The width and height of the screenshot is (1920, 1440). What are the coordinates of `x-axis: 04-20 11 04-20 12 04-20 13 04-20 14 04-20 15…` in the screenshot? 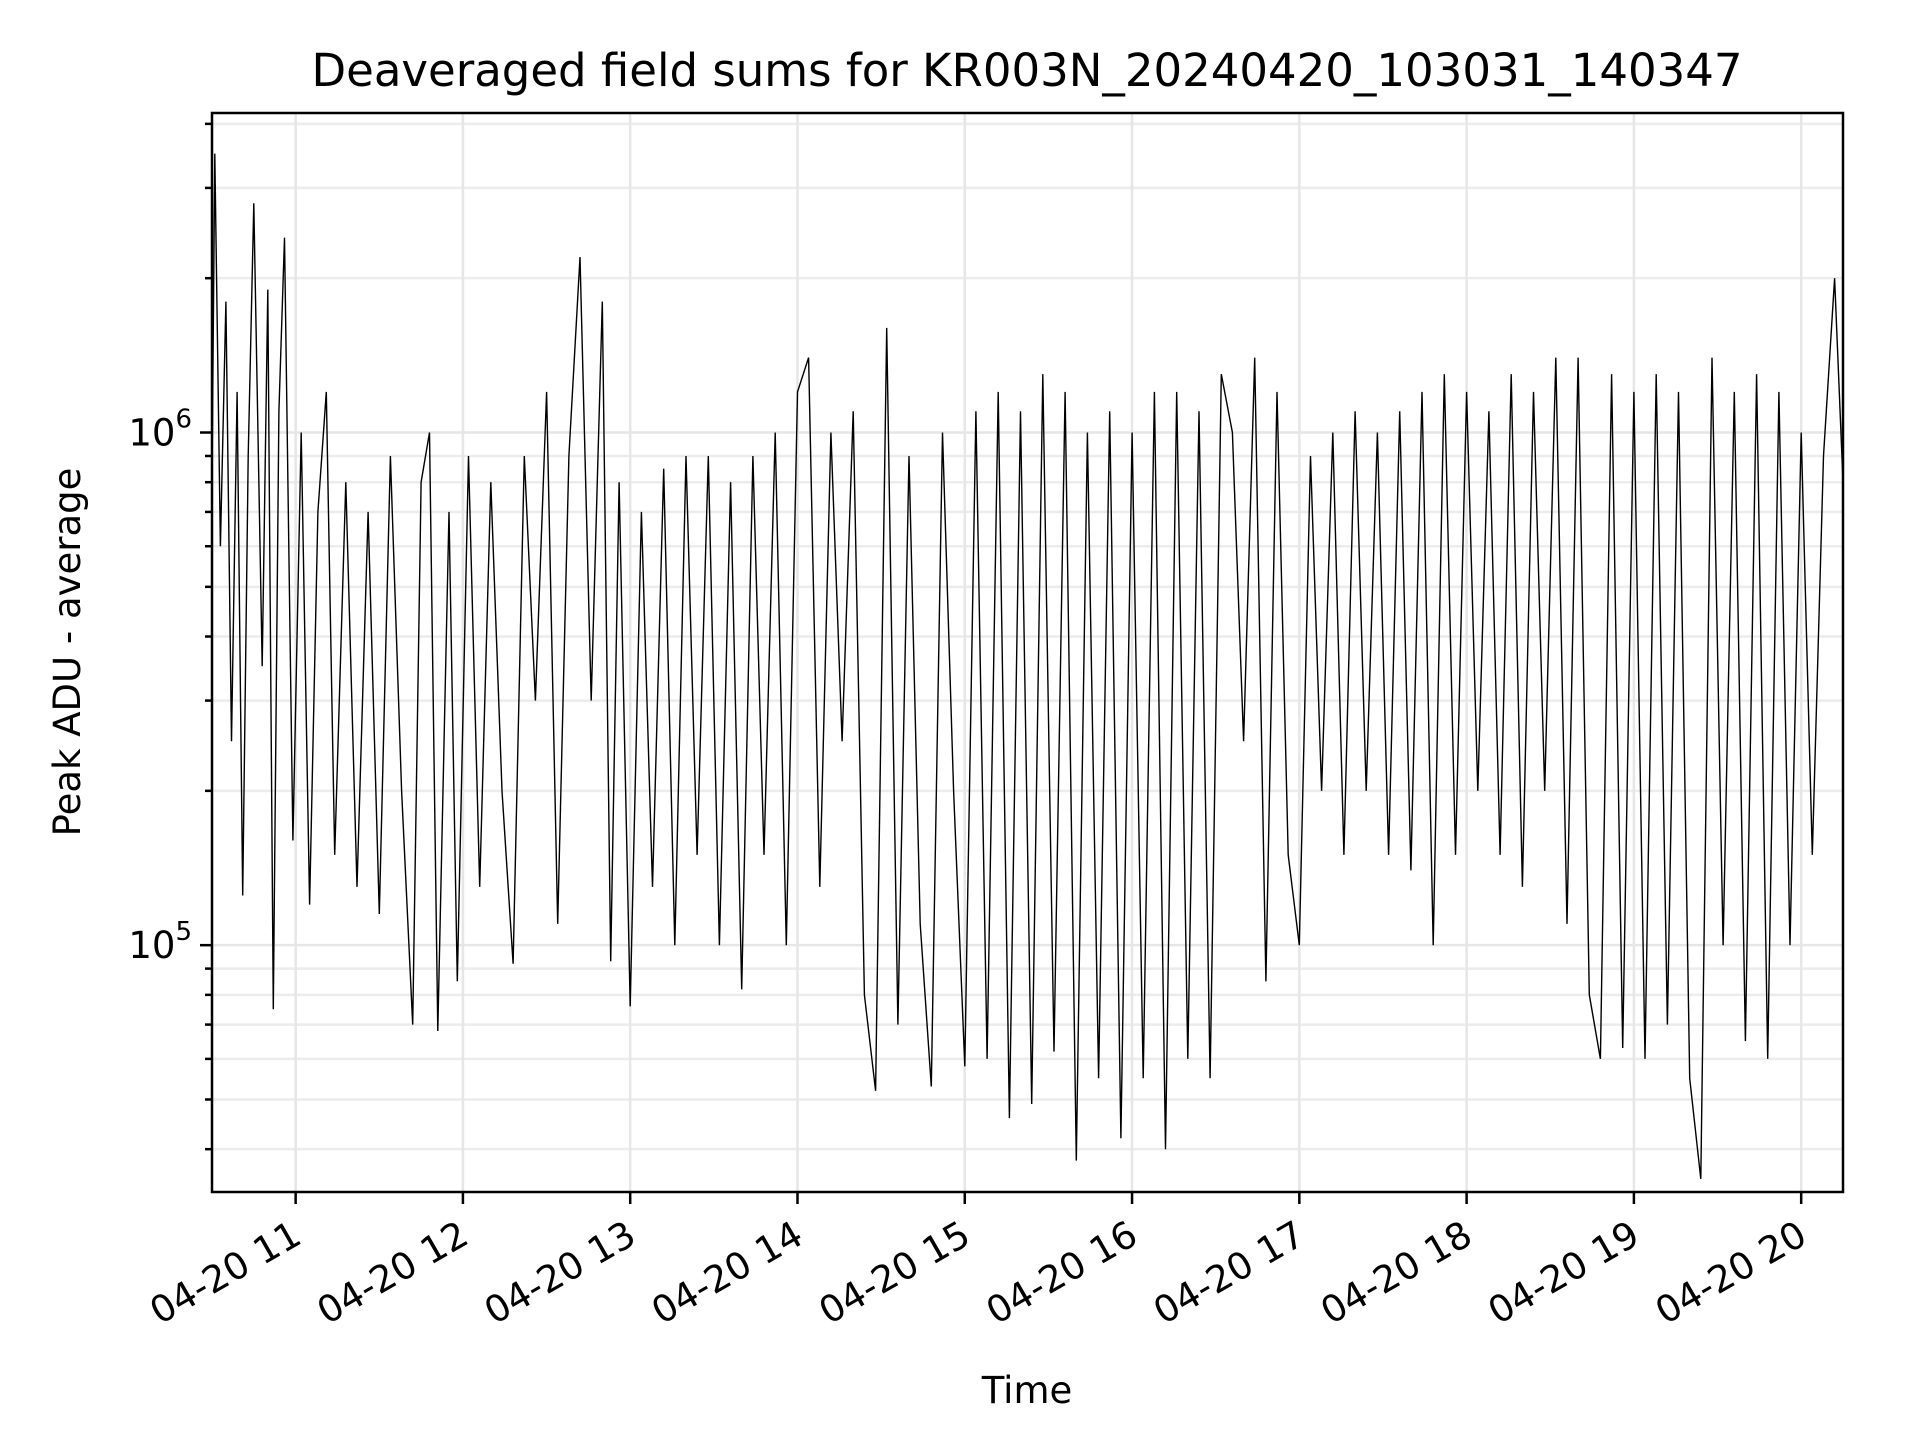 It's located at (978, 1262).